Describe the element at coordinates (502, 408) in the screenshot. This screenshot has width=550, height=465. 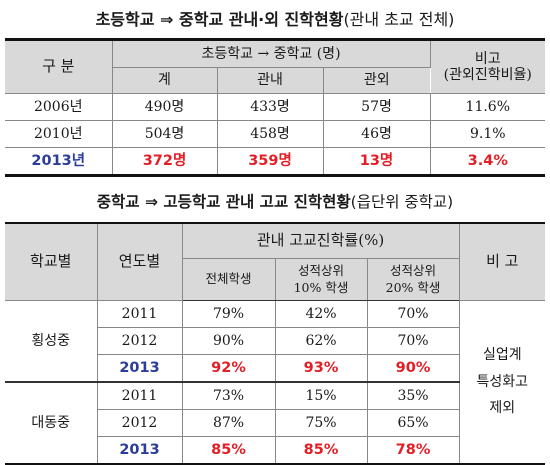
I see `note-line: 제외` at that location.